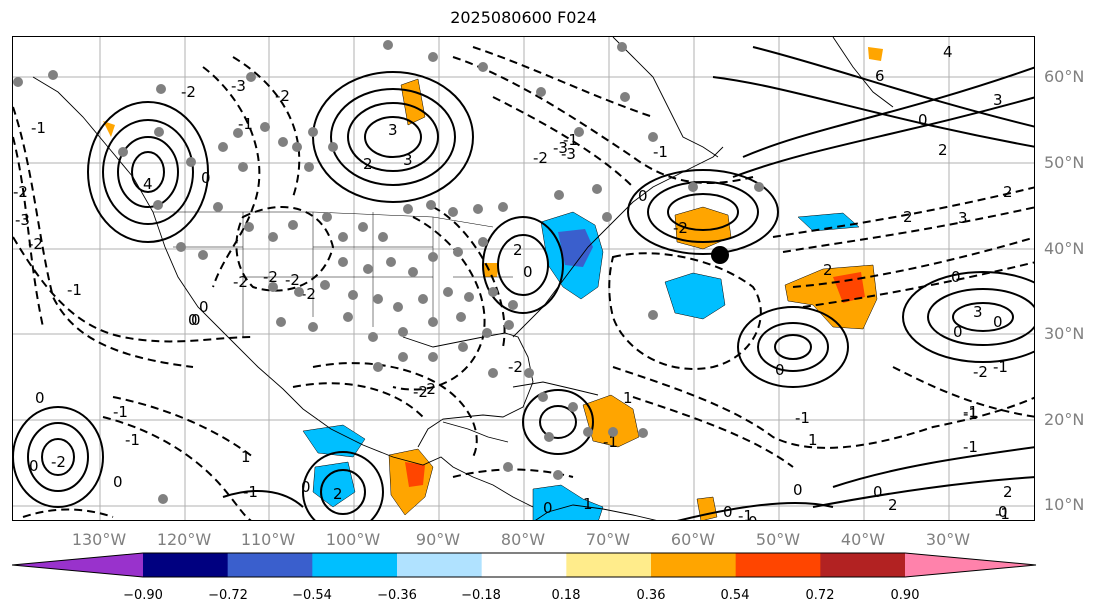 The height and width of the screenshot is (615, 1105). What do you see at coordinates (970, 565) in the screenshot?
I see `colorbar-over-extension` at bounding box center [970, 565].